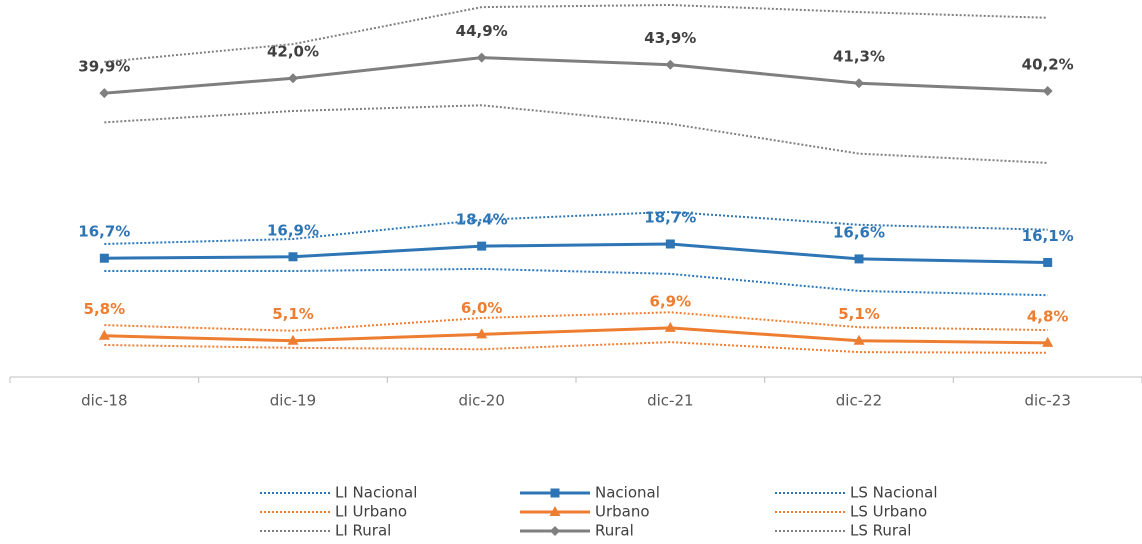 Image resolution: width=1142 pixels, height=544 pixels. Describe the element at coordinates (104, 67) in the screenshot. I see `value-label: 39,9%` at that location.